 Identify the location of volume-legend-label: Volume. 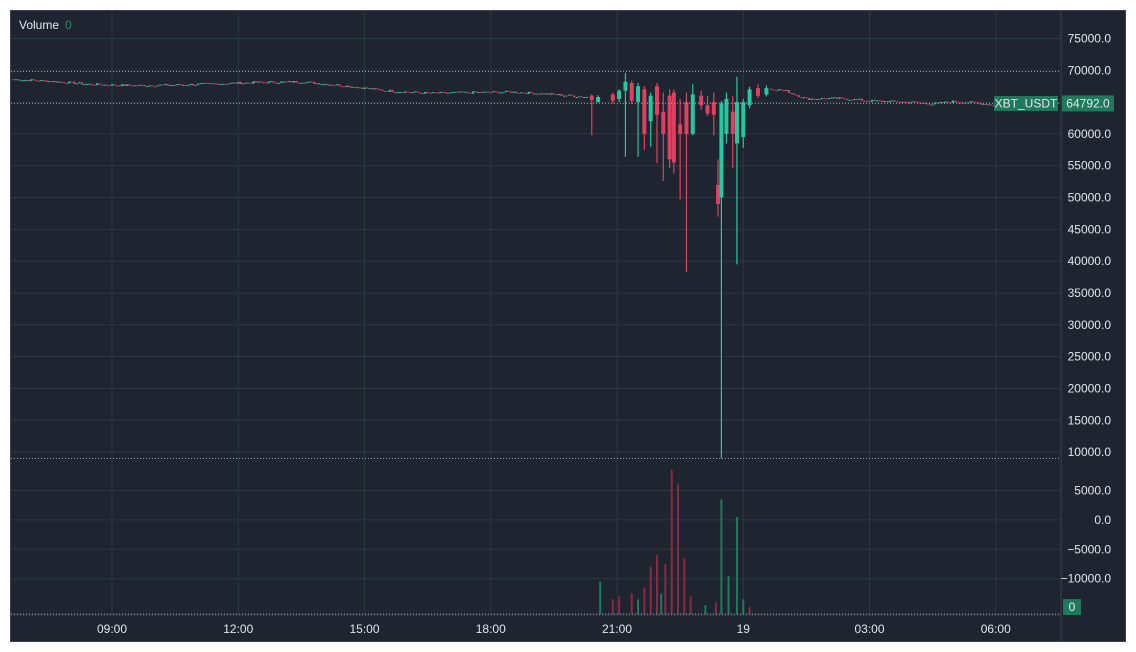
(39, 25).